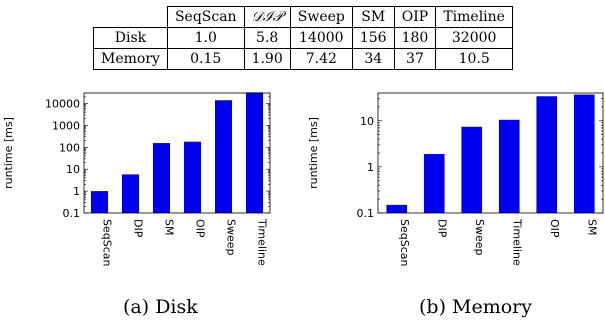  Describe the element at coordinates (62, 103) in the screenshot. I see `y-tick-label: 10000` at that location.